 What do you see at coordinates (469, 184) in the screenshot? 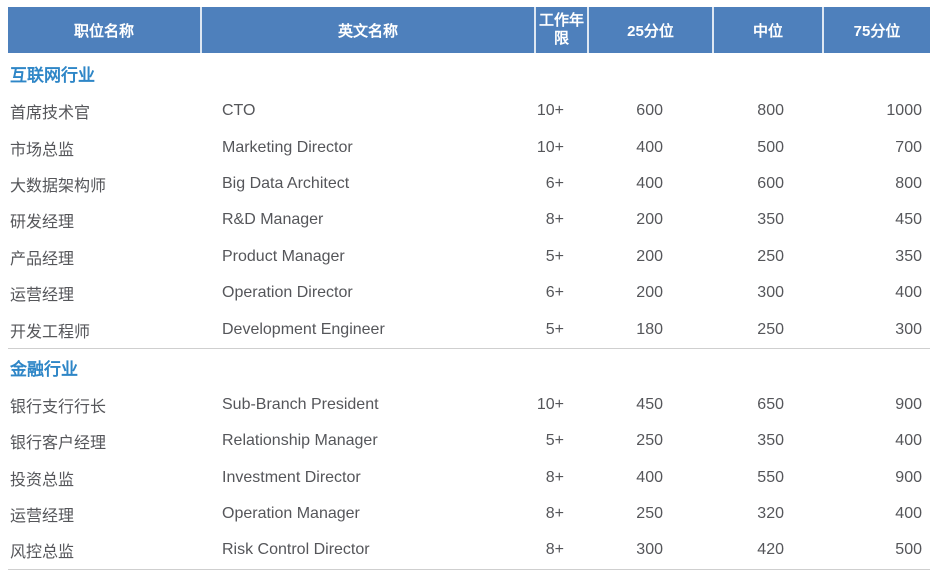
I see `table-row: 大数据架构师 Big Data Architect 6+ 400 600 800` at bounding box center [469, 184].